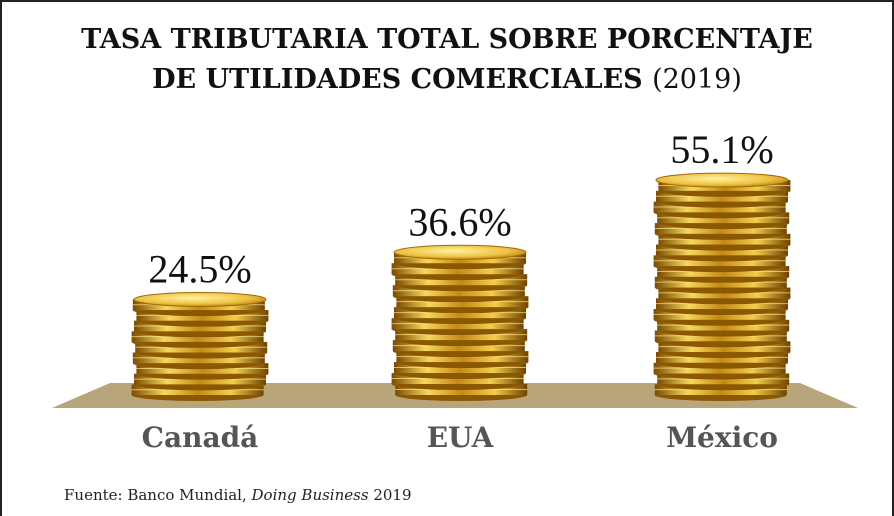 The height and width of the screenshot is (516, 894). I want to click on chart-title: DE UTILIDADES COMERCIALES, so click(397, 79).